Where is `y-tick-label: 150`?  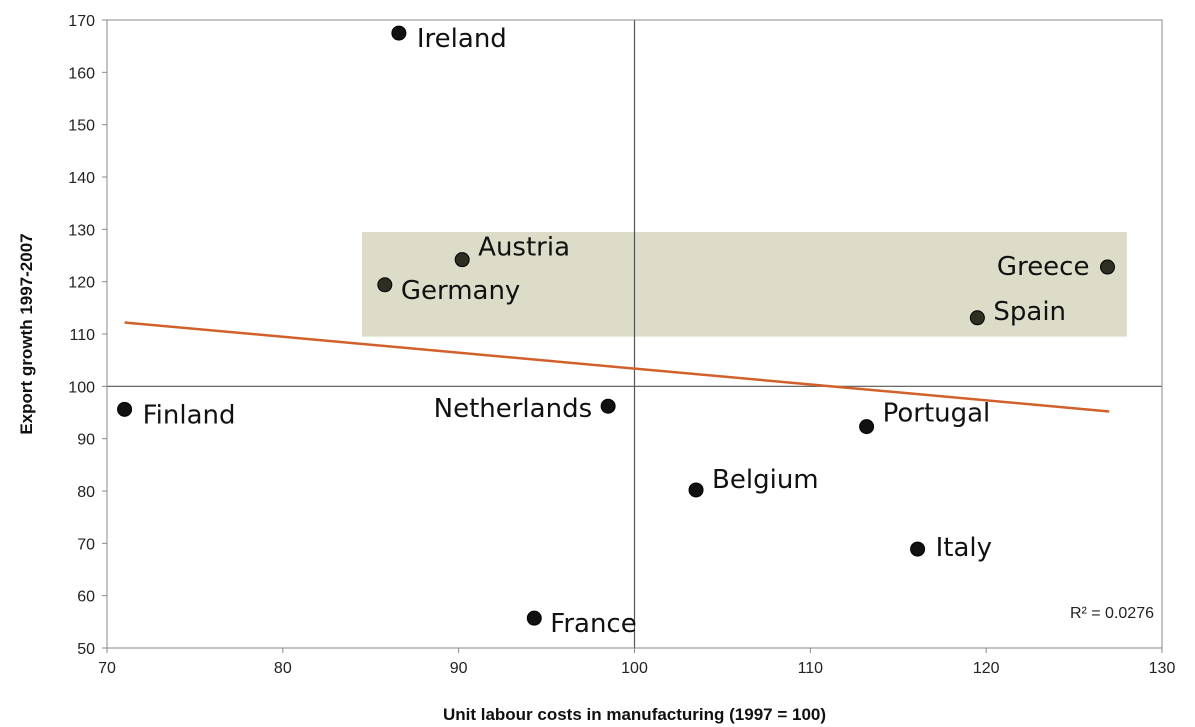 y-tick-label: 150 is located at coordinates (81, 126).